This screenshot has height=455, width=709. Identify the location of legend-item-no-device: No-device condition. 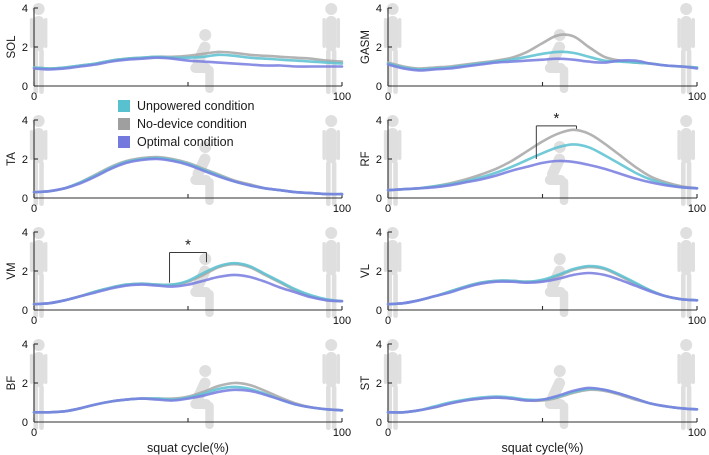
(186, 124).